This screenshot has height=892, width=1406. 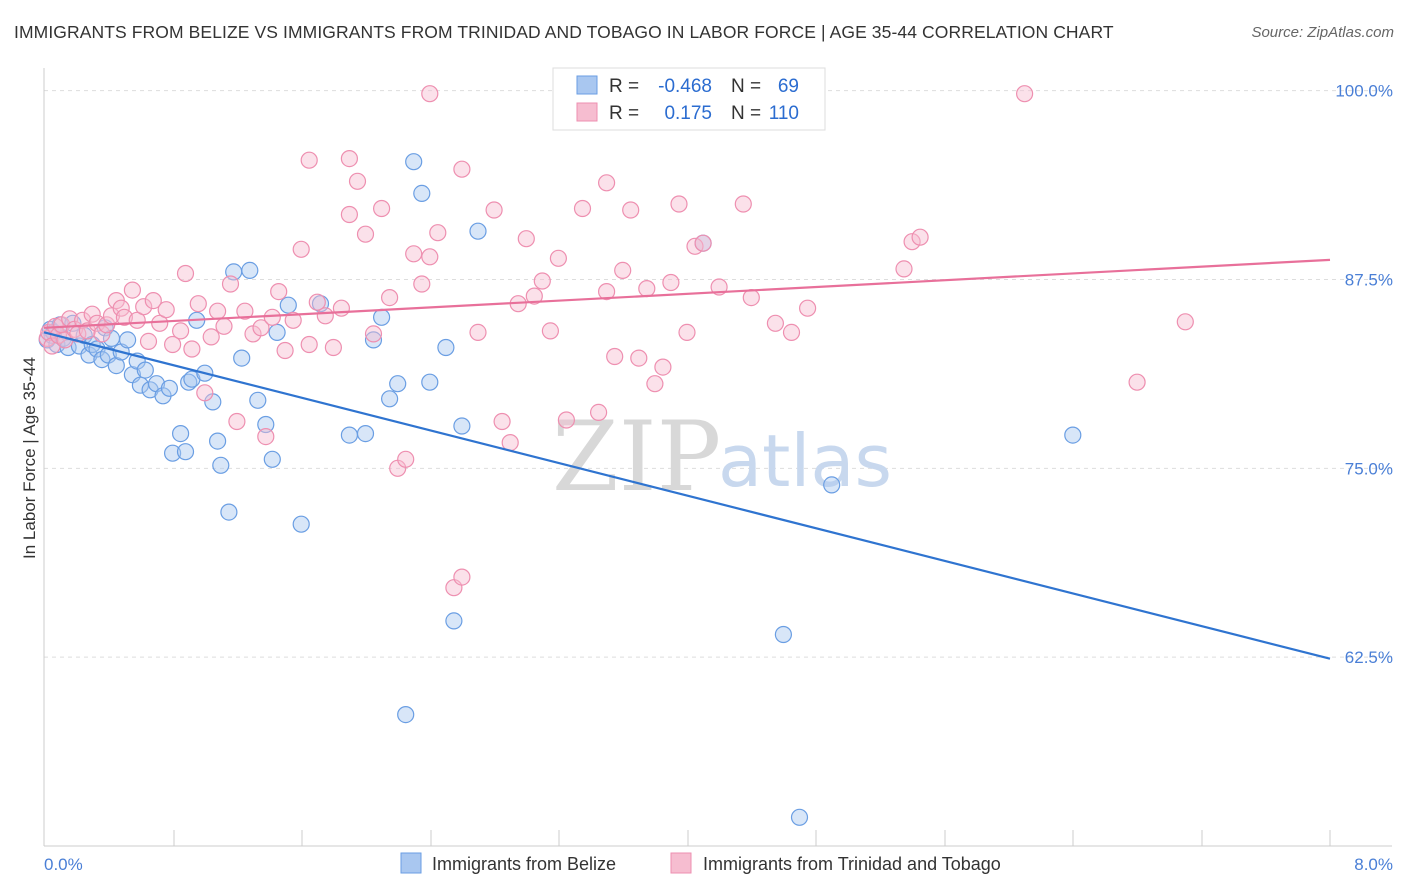 I want to click on bottom-legend-swatch-pink, so click(x=681, y=863).